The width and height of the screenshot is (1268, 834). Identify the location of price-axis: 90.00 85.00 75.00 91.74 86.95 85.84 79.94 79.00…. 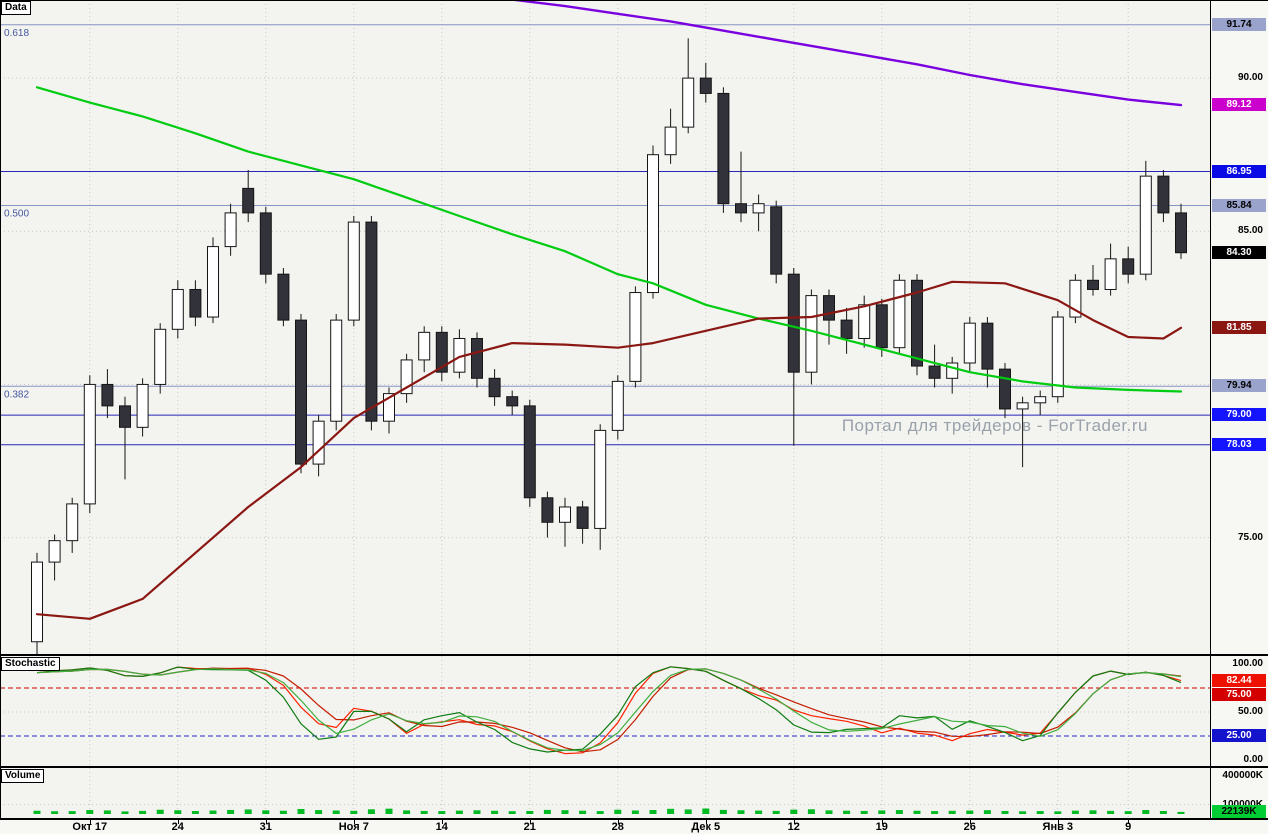
(1239, 409).